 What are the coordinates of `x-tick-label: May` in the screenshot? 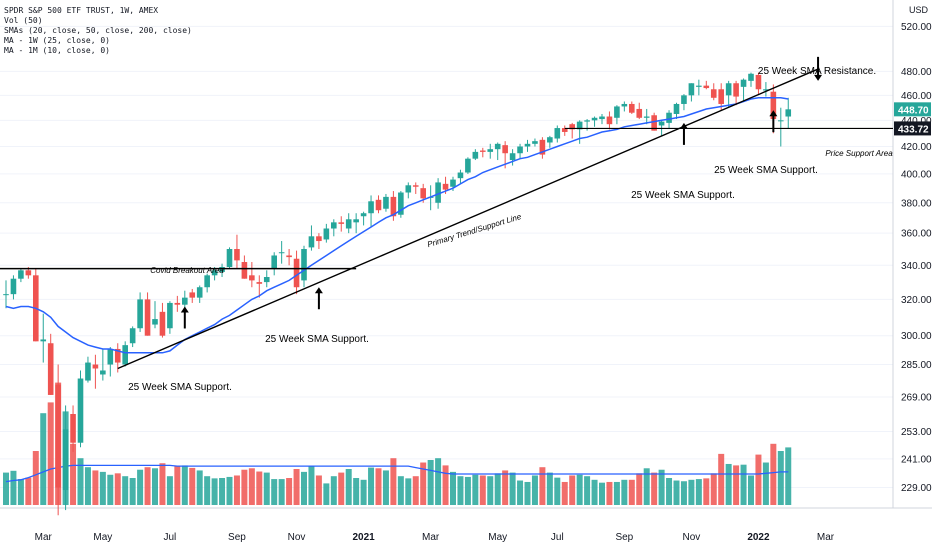 It's located at (497, 537).